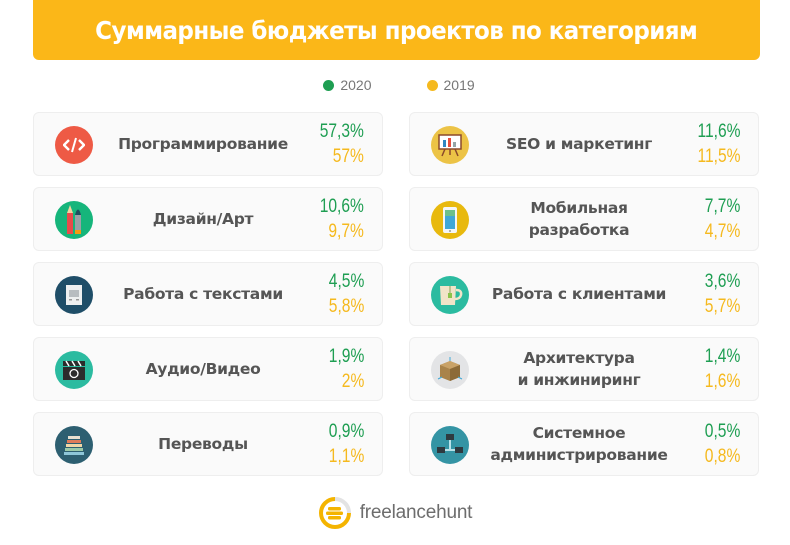 The width and height of the screenshot is (790, 545). I want to click on value-2020: 4,5%, so click(346, 281).